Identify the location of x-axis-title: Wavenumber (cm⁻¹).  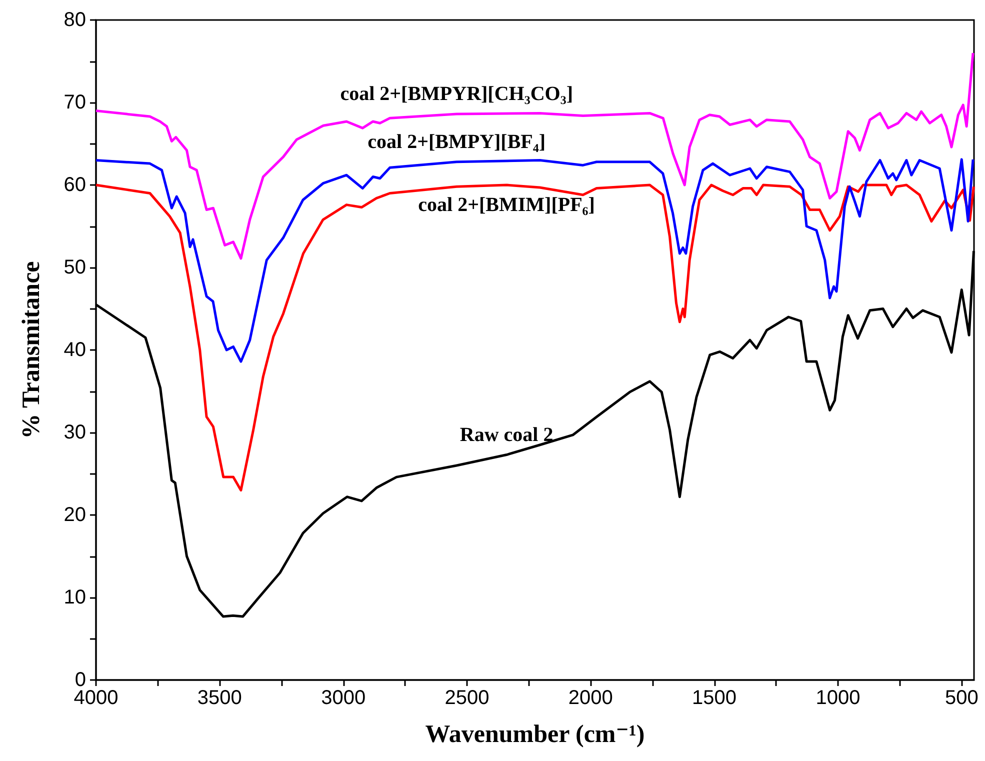
(535, 734).